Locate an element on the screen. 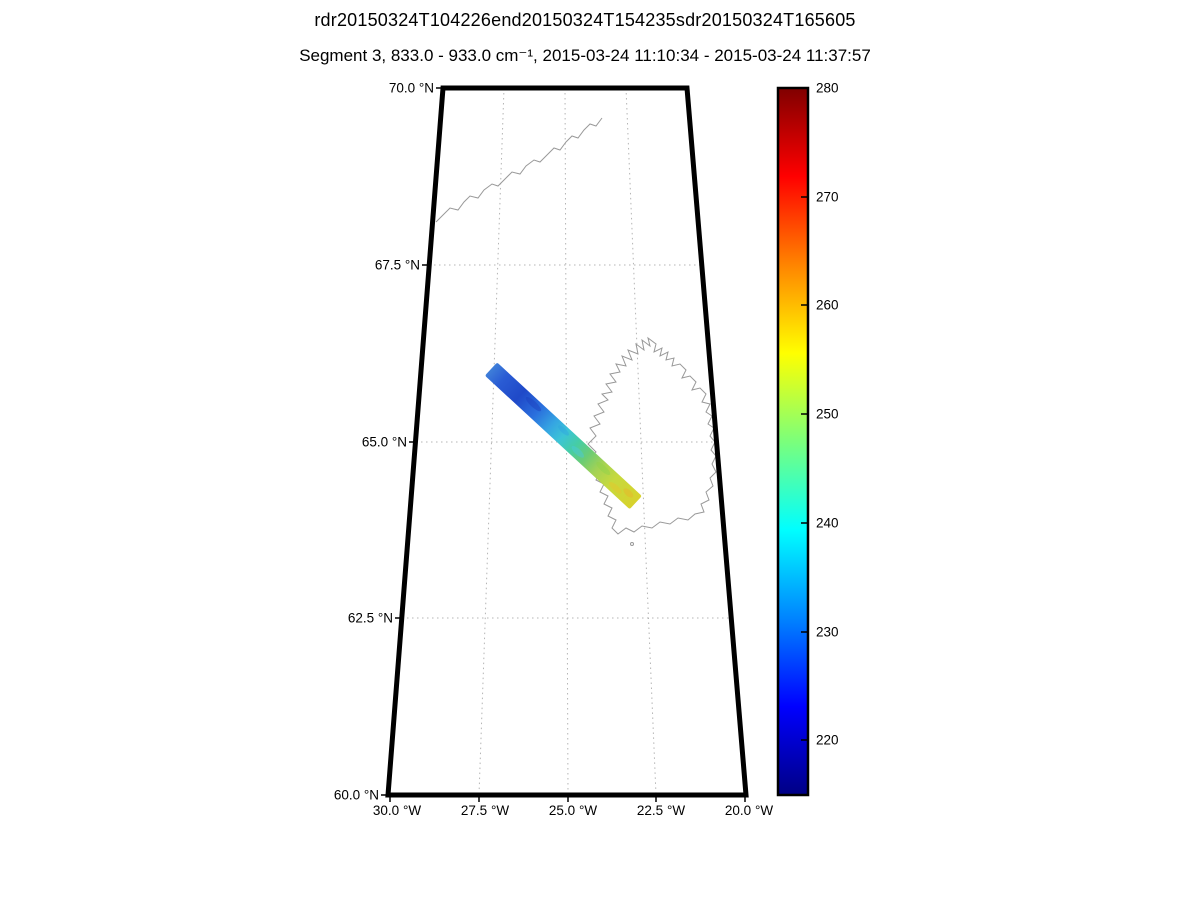 The height and width of the screenshot is (900, 1200). swath-mottling is located at coordinates (579, 447).